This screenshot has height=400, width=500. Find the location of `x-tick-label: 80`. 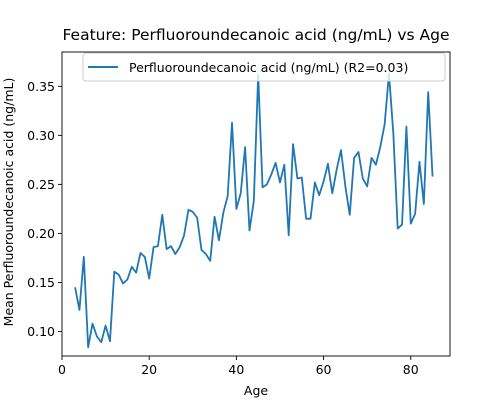

x-tick-label: 80 is located at coordinates (411, 369).